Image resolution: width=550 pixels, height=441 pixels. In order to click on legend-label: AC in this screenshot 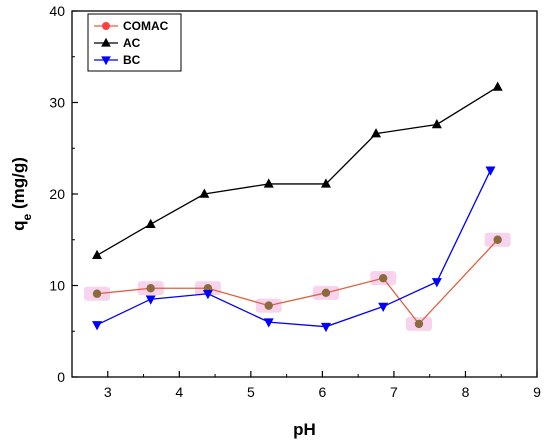, I will do `click(132, 43)`.